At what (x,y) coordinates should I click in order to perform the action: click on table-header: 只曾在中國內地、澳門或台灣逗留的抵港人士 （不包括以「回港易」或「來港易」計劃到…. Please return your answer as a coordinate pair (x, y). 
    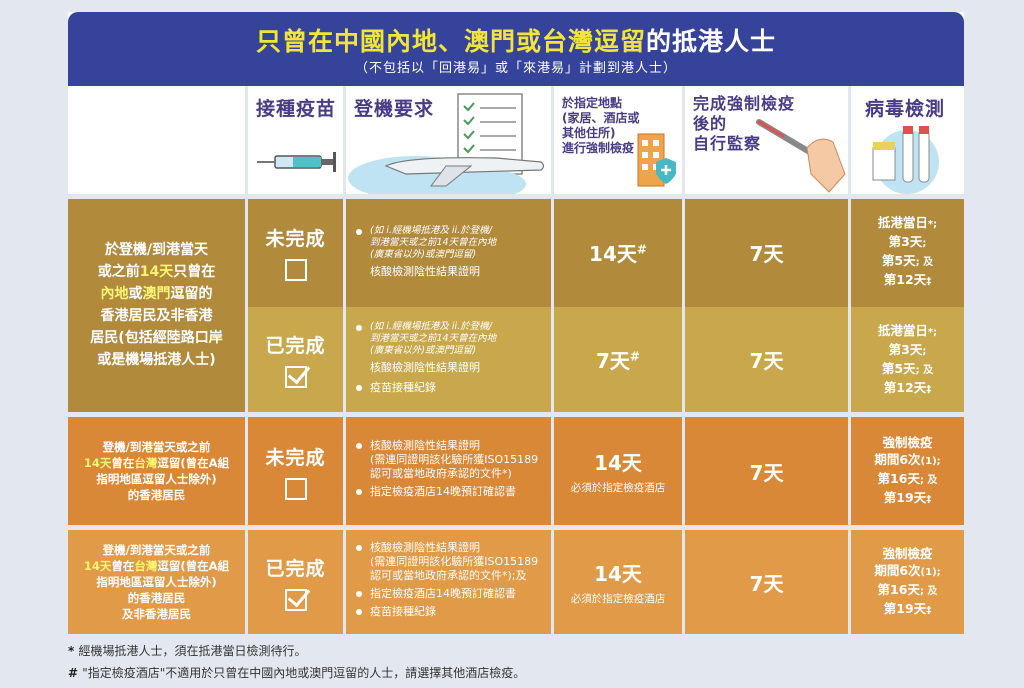
    Looking at the image, I should click on (516, 49).